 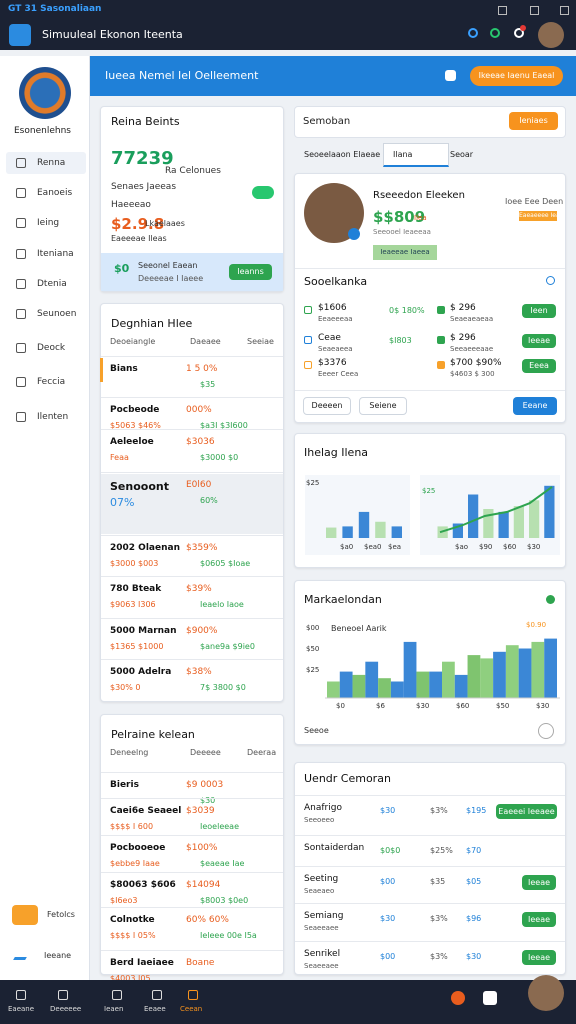 What do you see at coordinates (338, 374) in the screenshot?
I see `stock-sub: Eeeer Ceea` at bounding box center [338, 374].